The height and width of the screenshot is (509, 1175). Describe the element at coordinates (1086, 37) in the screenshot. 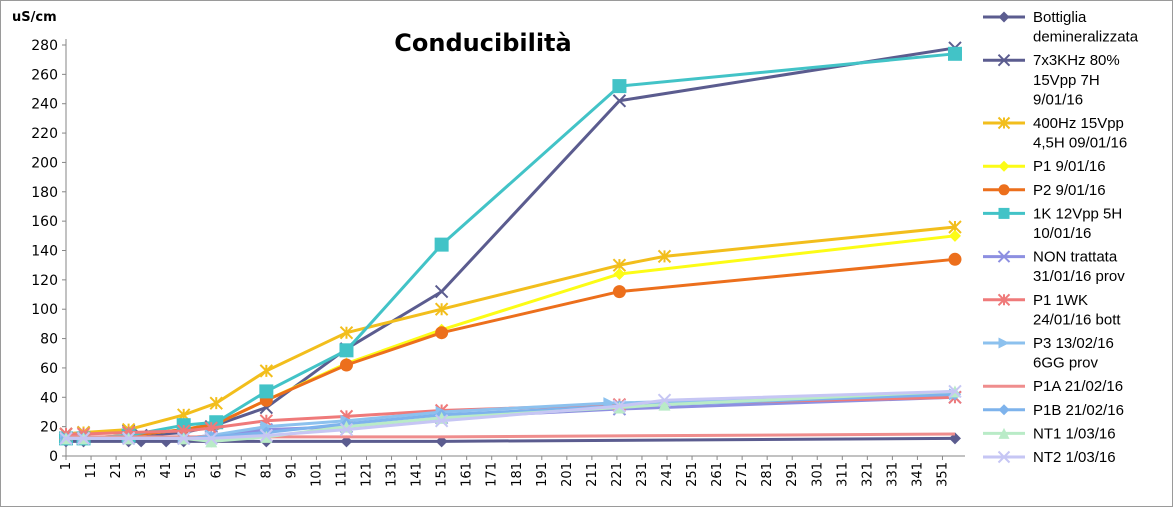

I see `legend-label: demineralizzata` at that location.